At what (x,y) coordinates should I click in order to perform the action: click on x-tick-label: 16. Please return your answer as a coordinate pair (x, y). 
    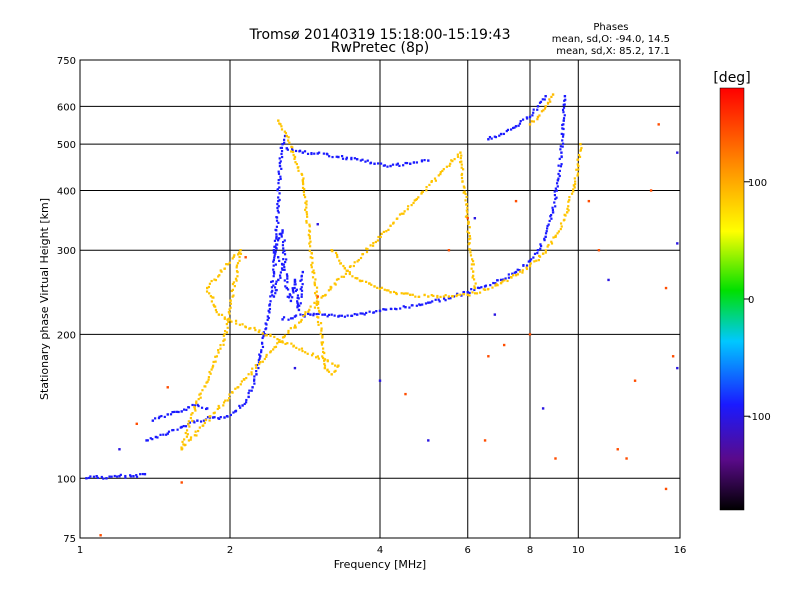
    Looking at the image, I should click on (680, 550).